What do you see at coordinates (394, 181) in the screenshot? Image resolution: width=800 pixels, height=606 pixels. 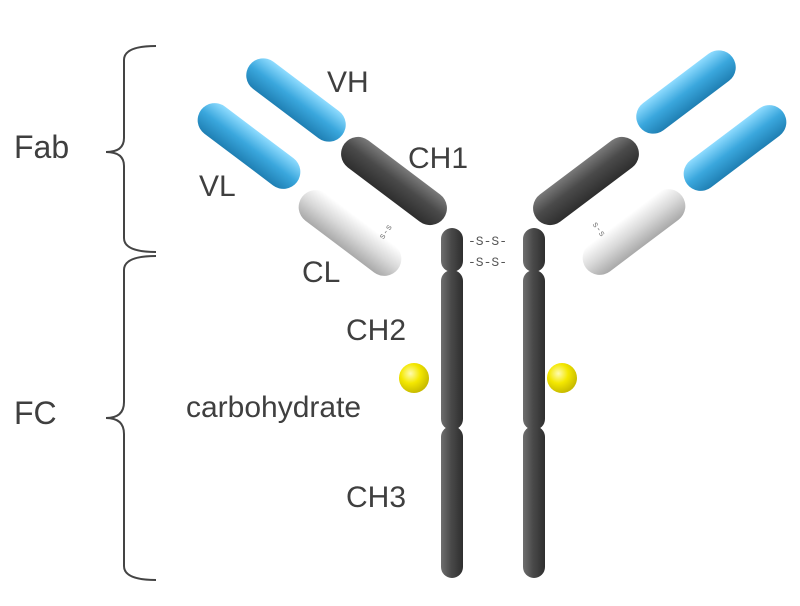 I see `left-ch1-domain` at bounding box center [394, 181].